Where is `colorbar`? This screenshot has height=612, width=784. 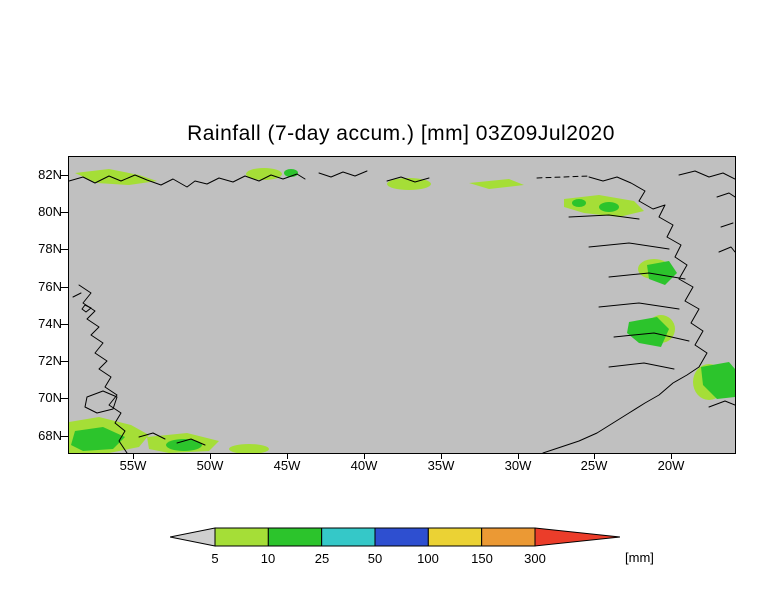
colorbar is located at coordinates (395, 537).